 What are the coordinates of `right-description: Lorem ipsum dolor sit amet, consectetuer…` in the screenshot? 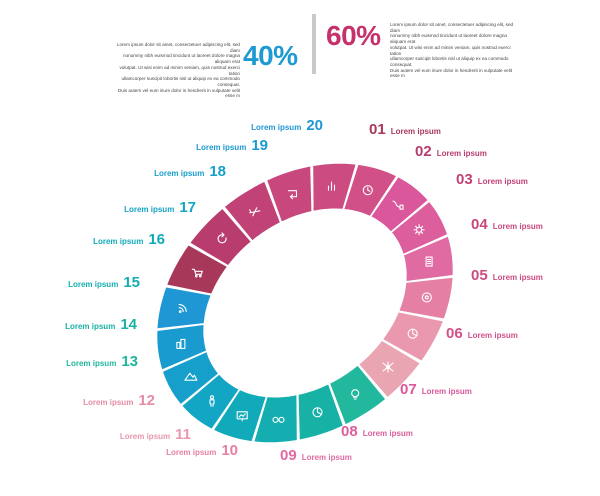 It's located at (452, 50).